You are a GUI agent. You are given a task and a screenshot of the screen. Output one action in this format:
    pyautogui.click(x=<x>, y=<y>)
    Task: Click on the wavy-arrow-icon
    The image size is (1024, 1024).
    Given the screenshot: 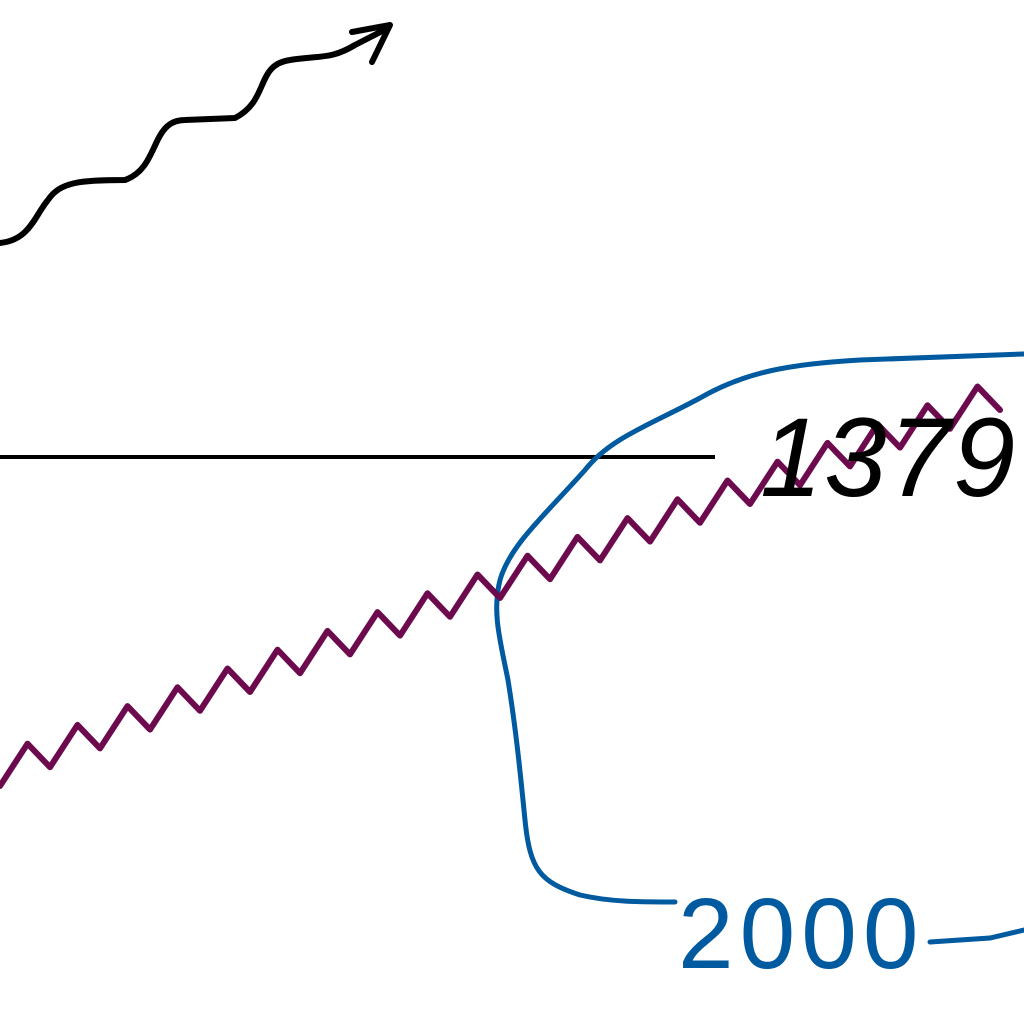 What is the action you would take?
    pyautogui.click(x=195, y=135)
    